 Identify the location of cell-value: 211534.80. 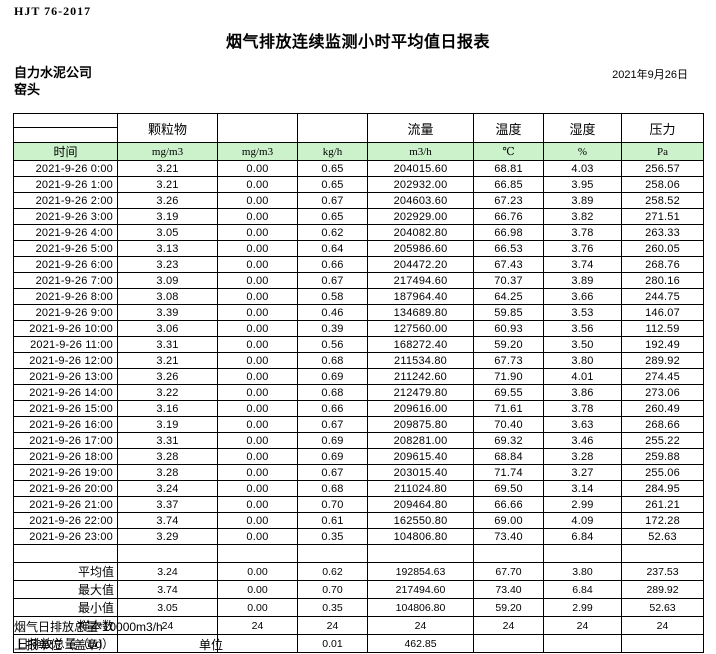
(420, 360).